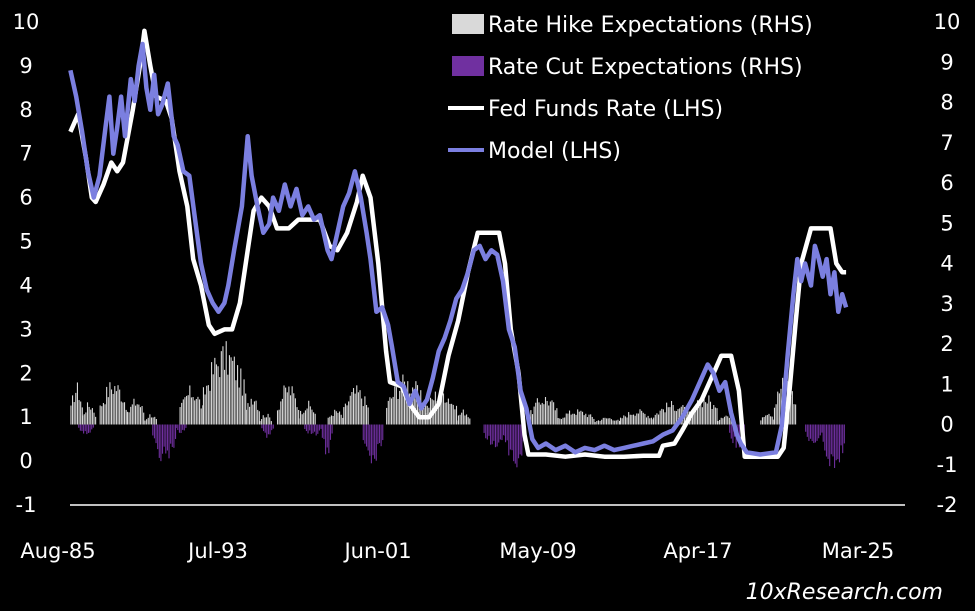 This screenshot has height=611, width=975. I want to click on left-tick-label: 2, so click(25, 373).